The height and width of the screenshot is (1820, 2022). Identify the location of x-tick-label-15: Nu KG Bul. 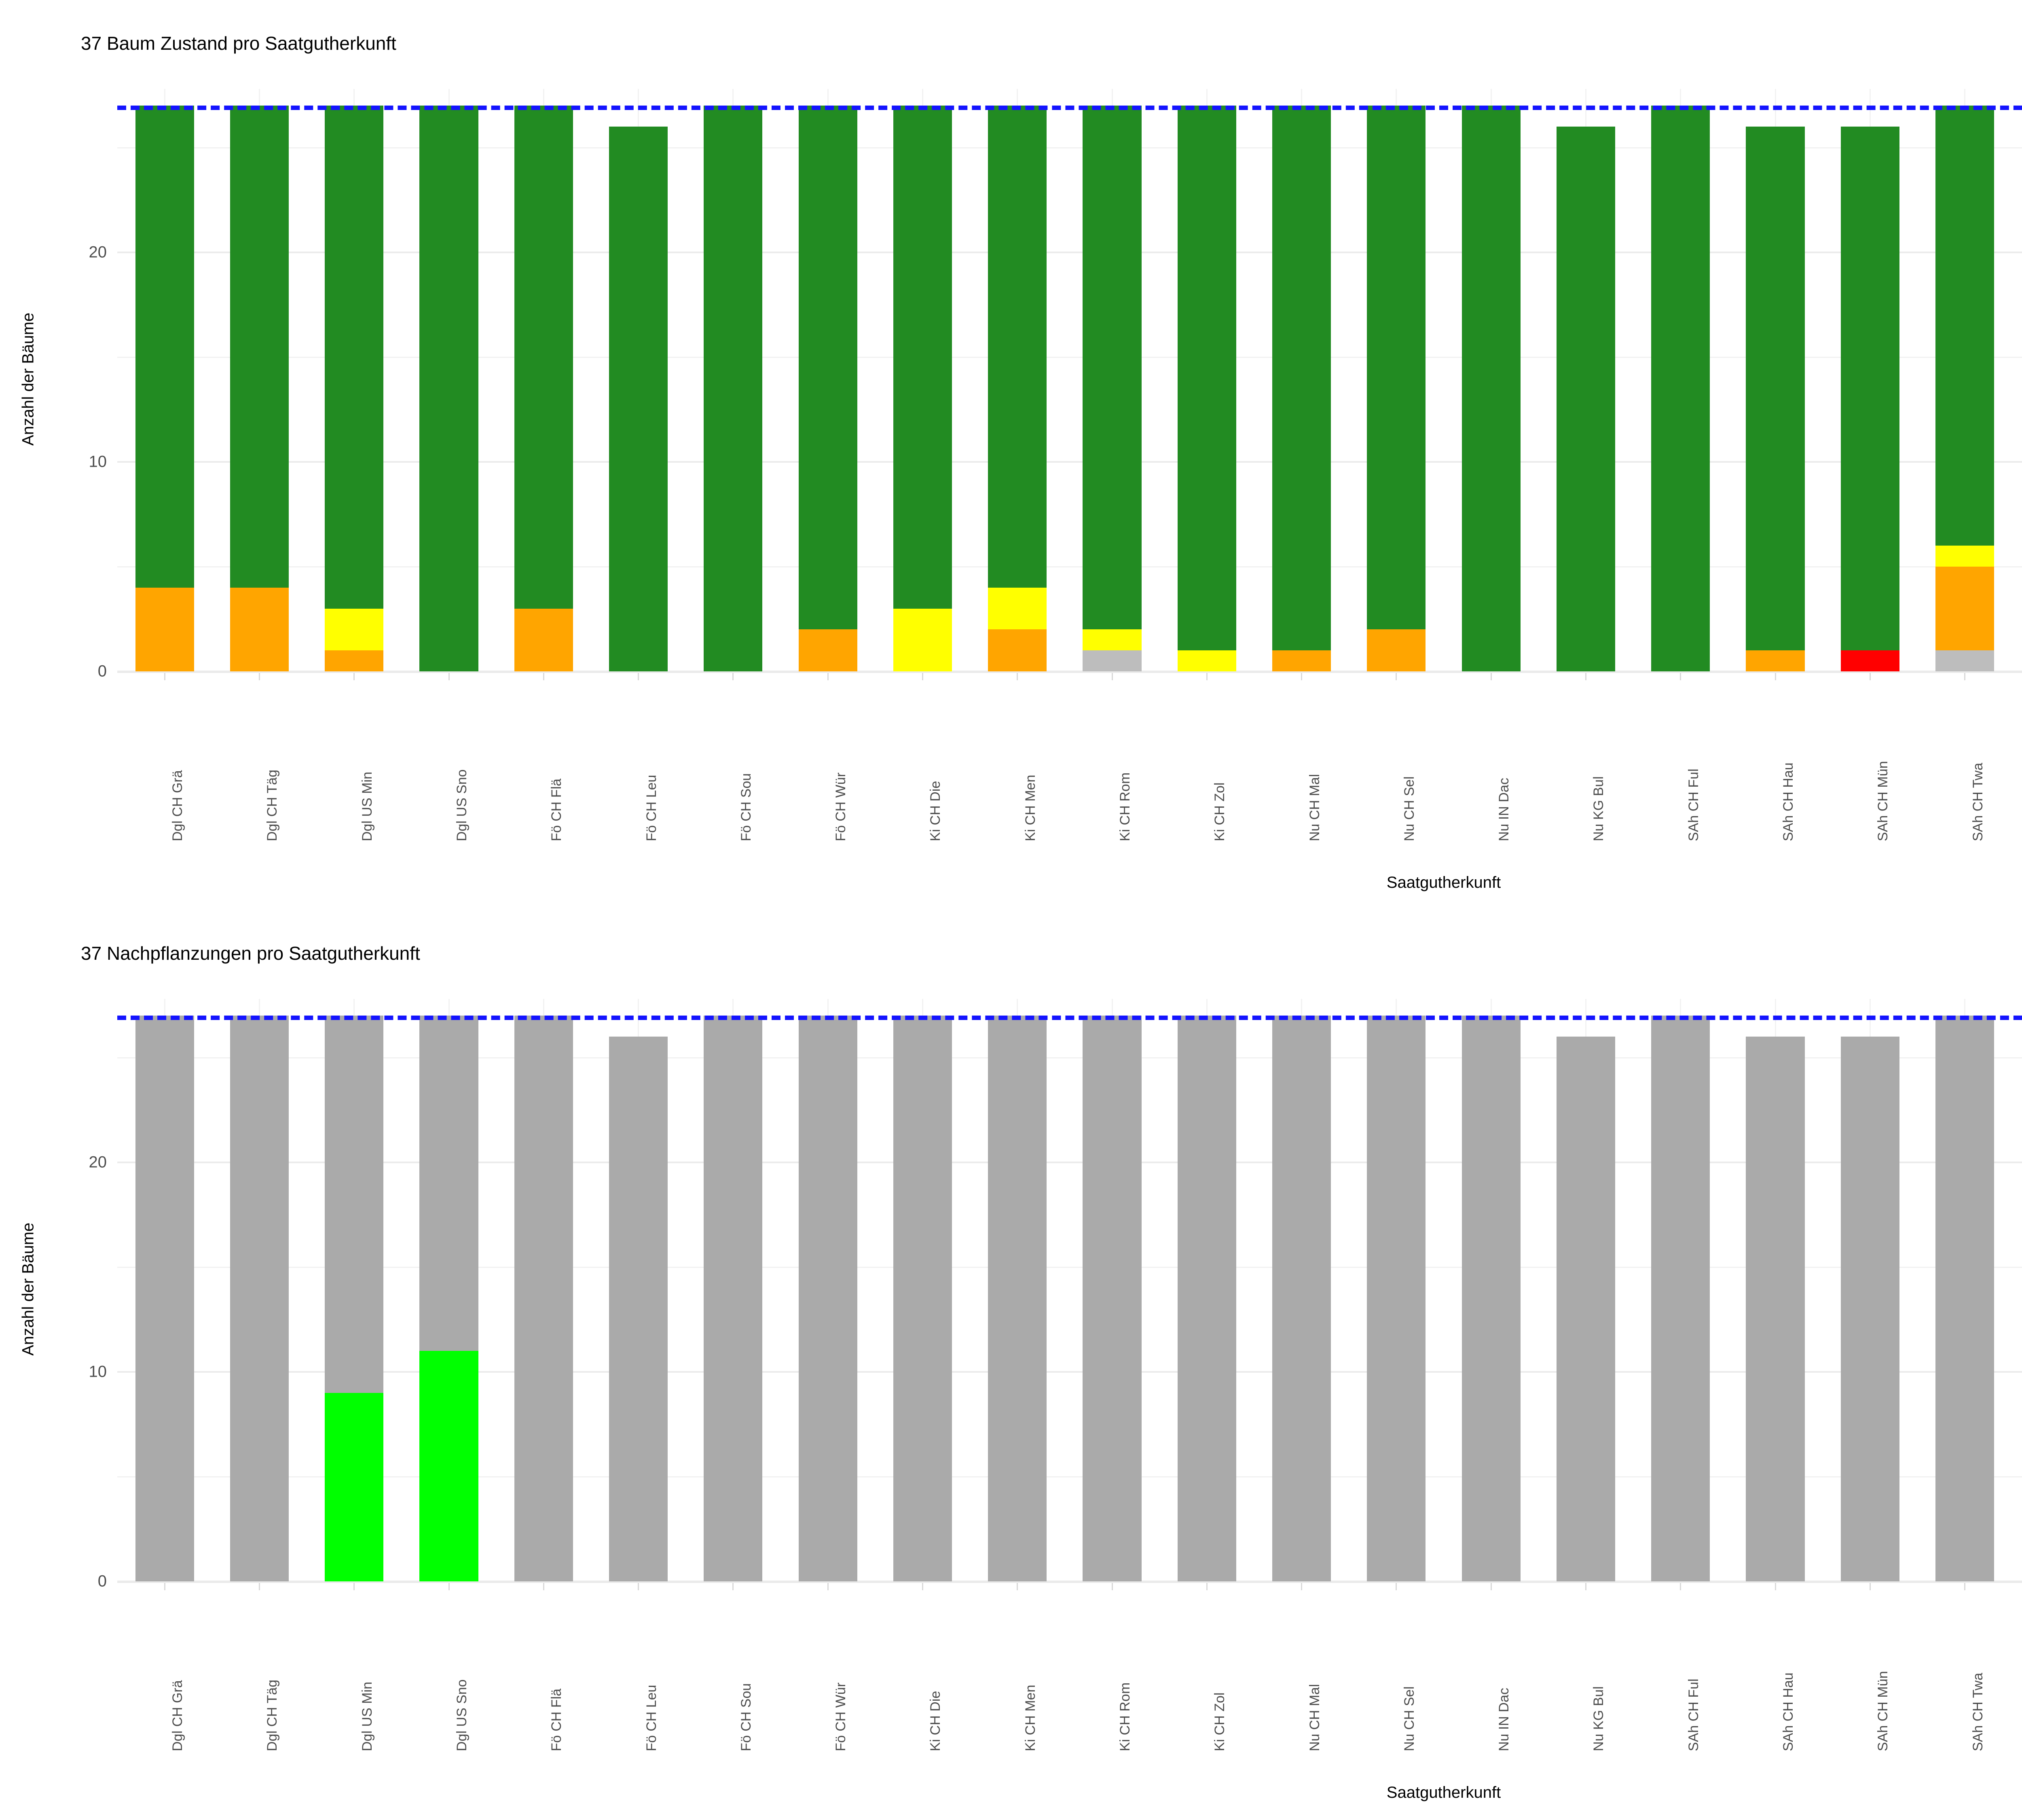
(1599, 808).